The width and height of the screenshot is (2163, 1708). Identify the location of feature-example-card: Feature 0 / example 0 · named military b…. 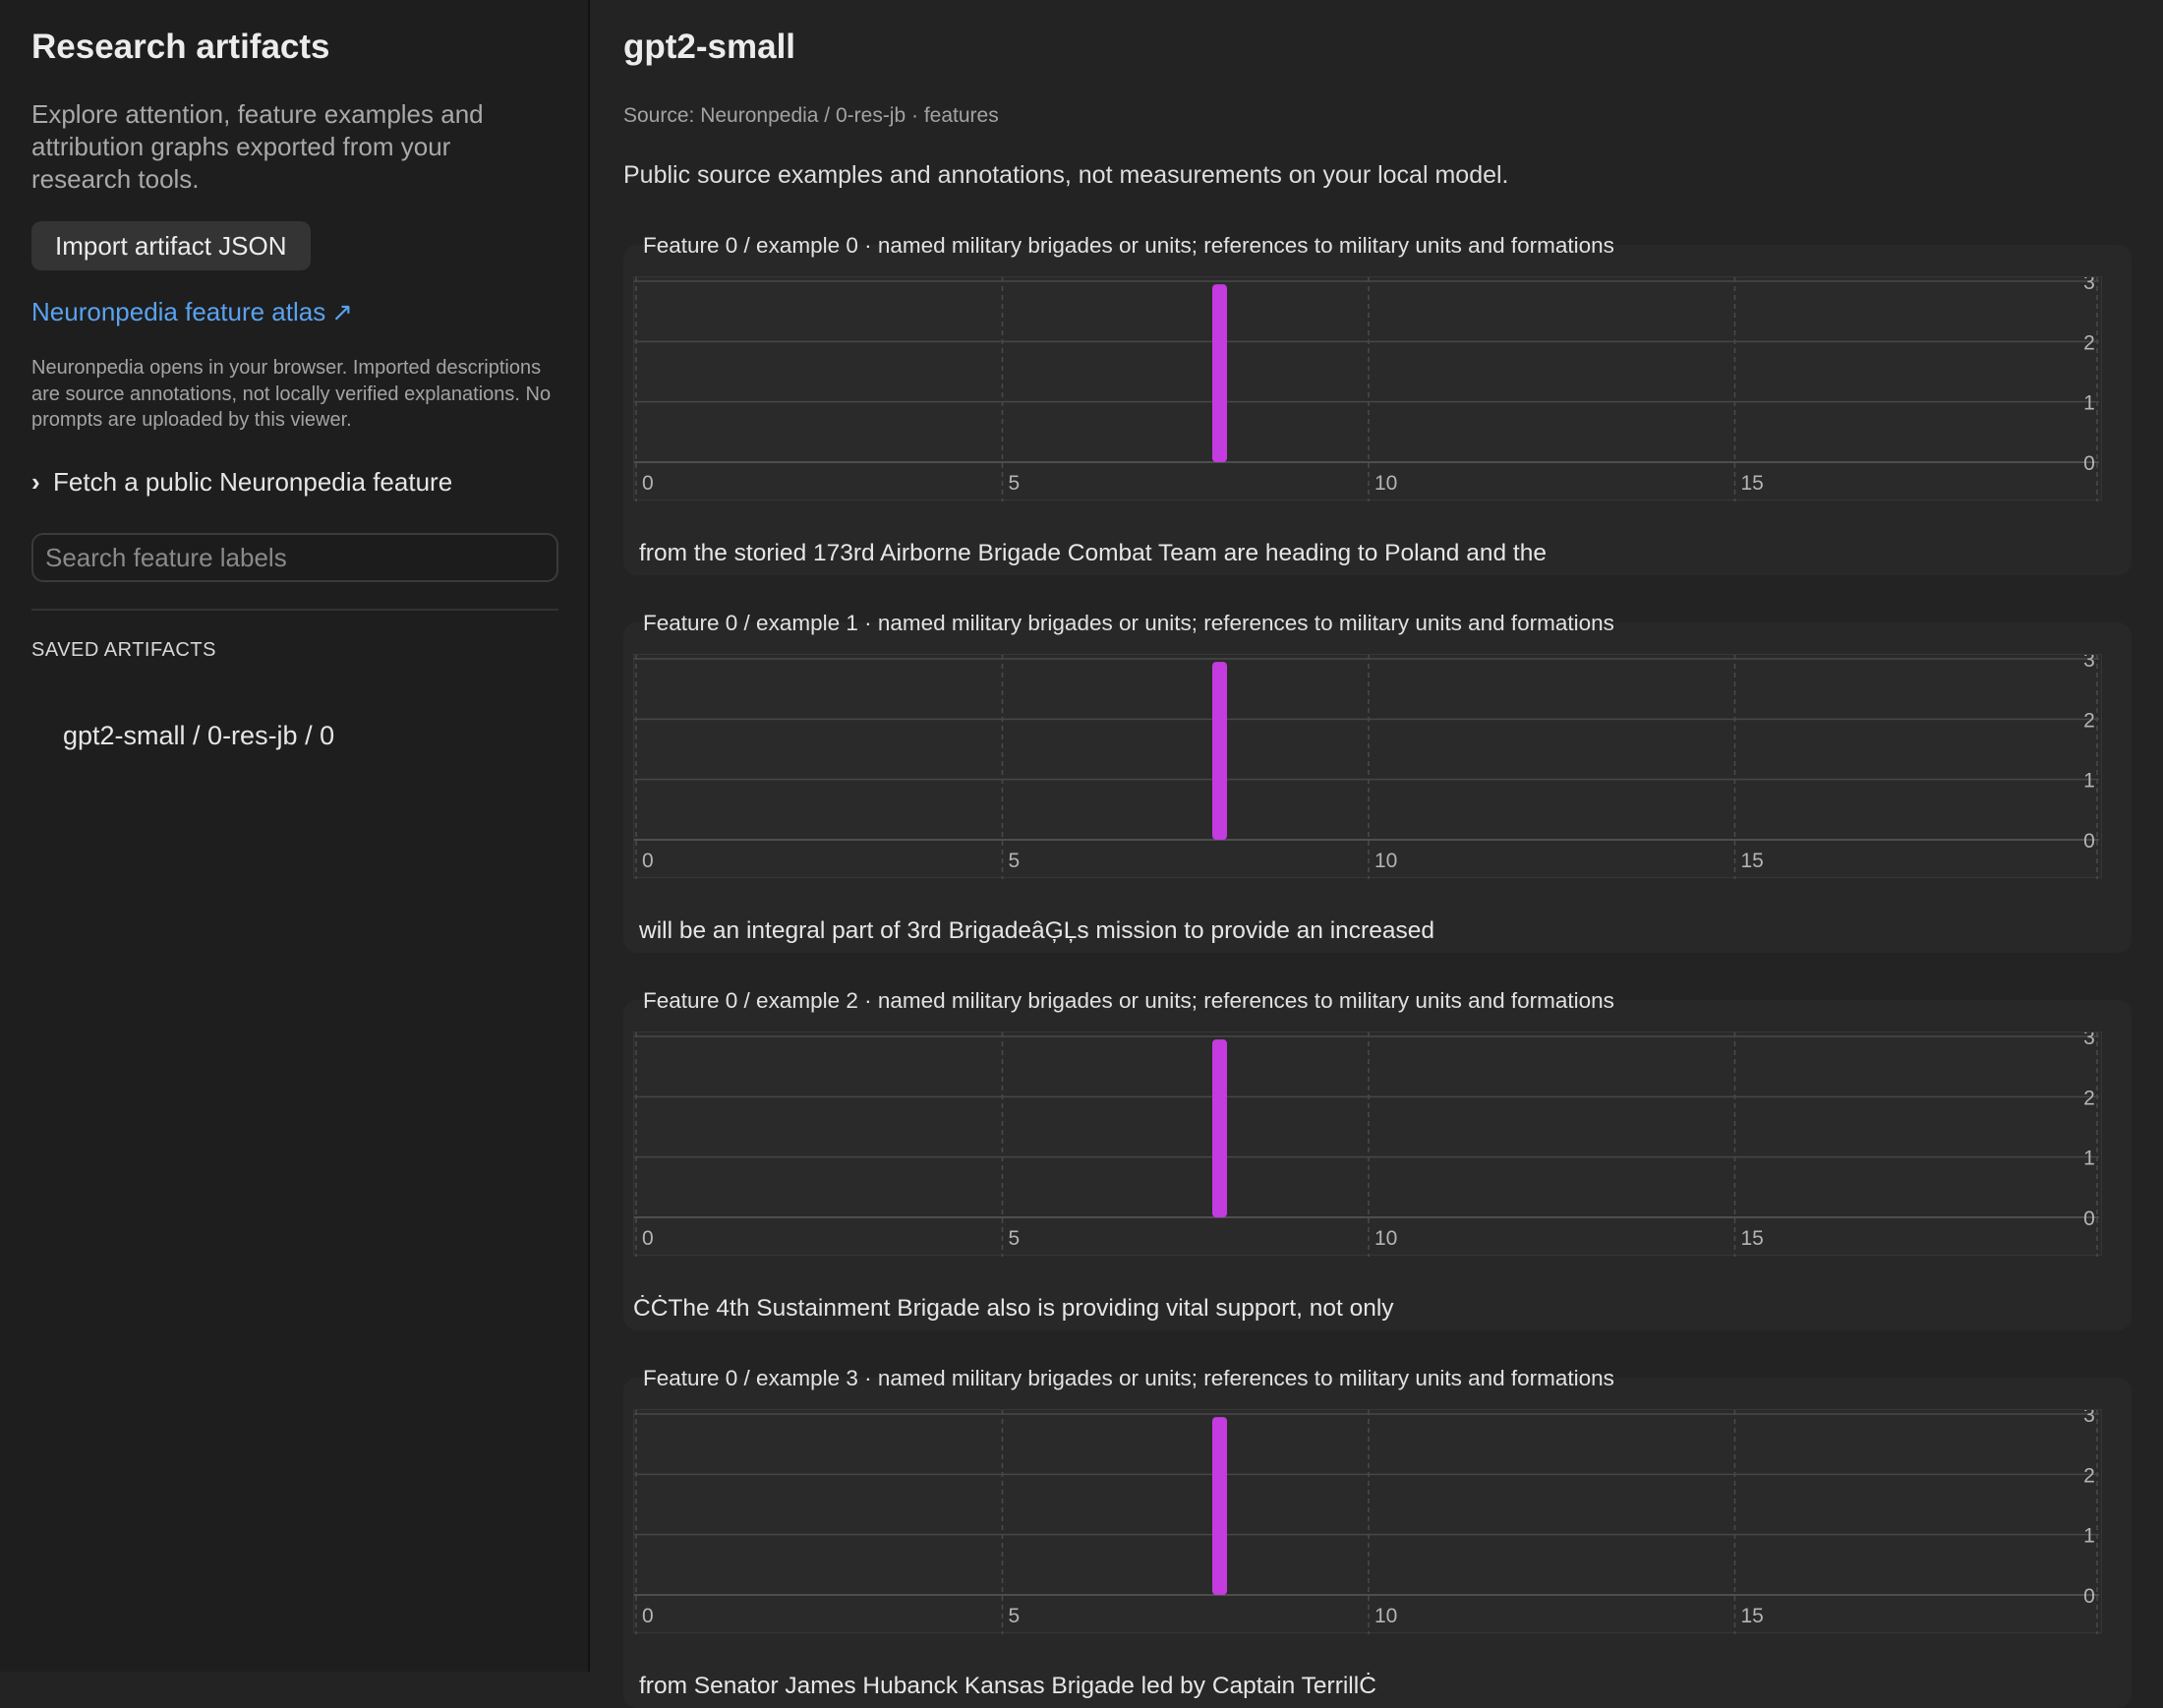
(1378, 404).